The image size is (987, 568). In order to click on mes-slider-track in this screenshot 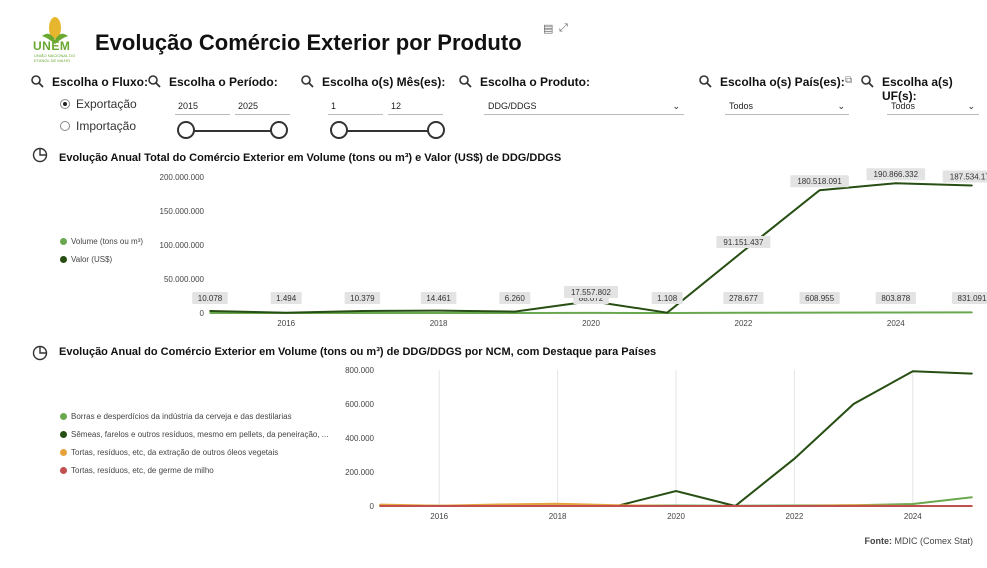, I will do `click(388, 131)`.